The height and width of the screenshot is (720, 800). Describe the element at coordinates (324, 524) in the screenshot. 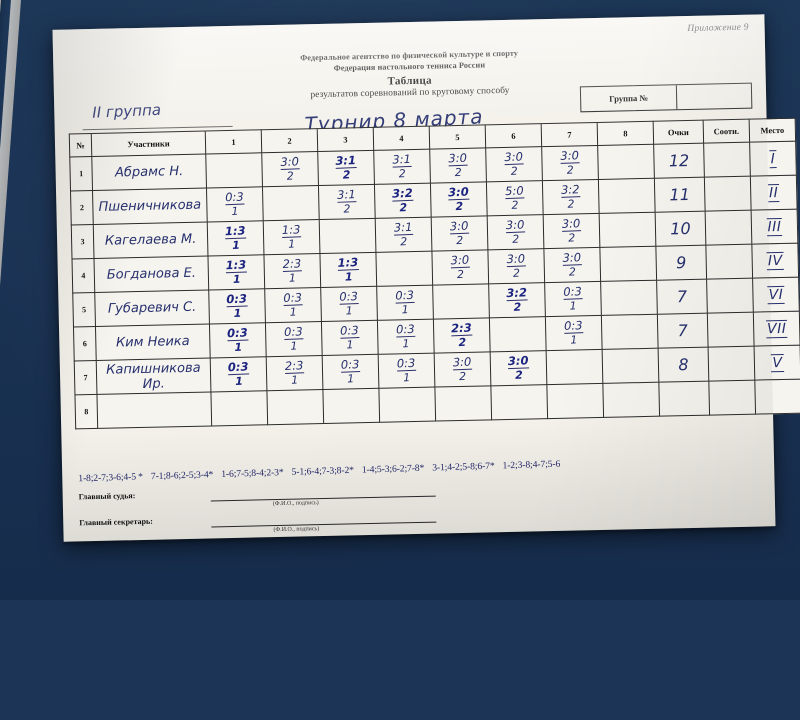

I see `secretary-signature-line` at that location.